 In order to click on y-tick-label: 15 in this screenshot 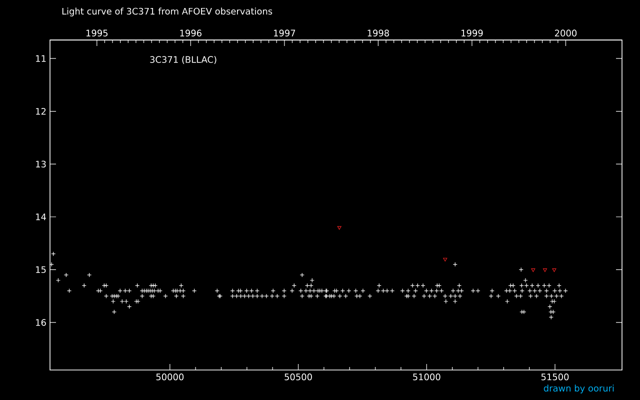, I will do `click(41, 270)`.